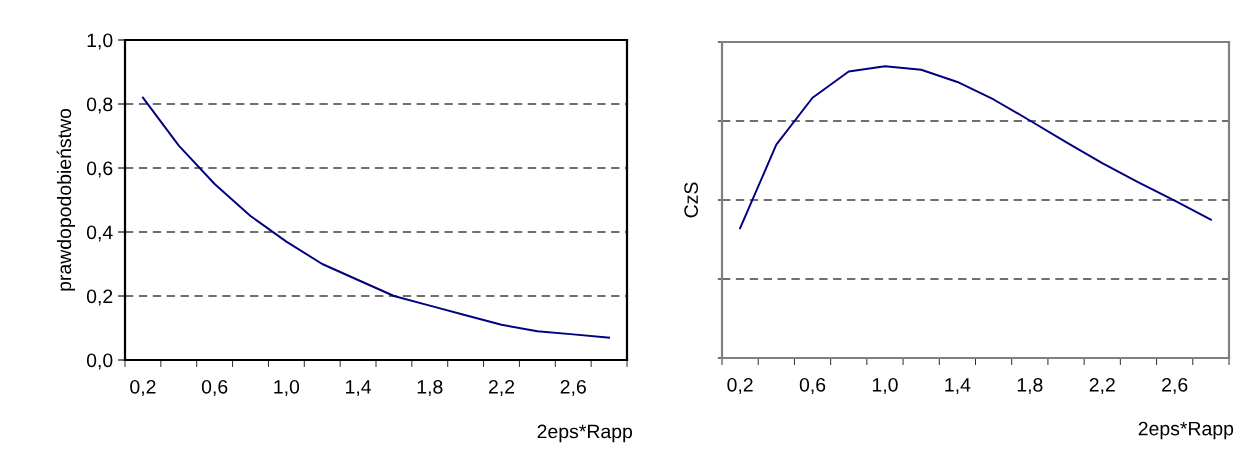  I want to click on y-tick-label: 0,6, so click(99, 169).